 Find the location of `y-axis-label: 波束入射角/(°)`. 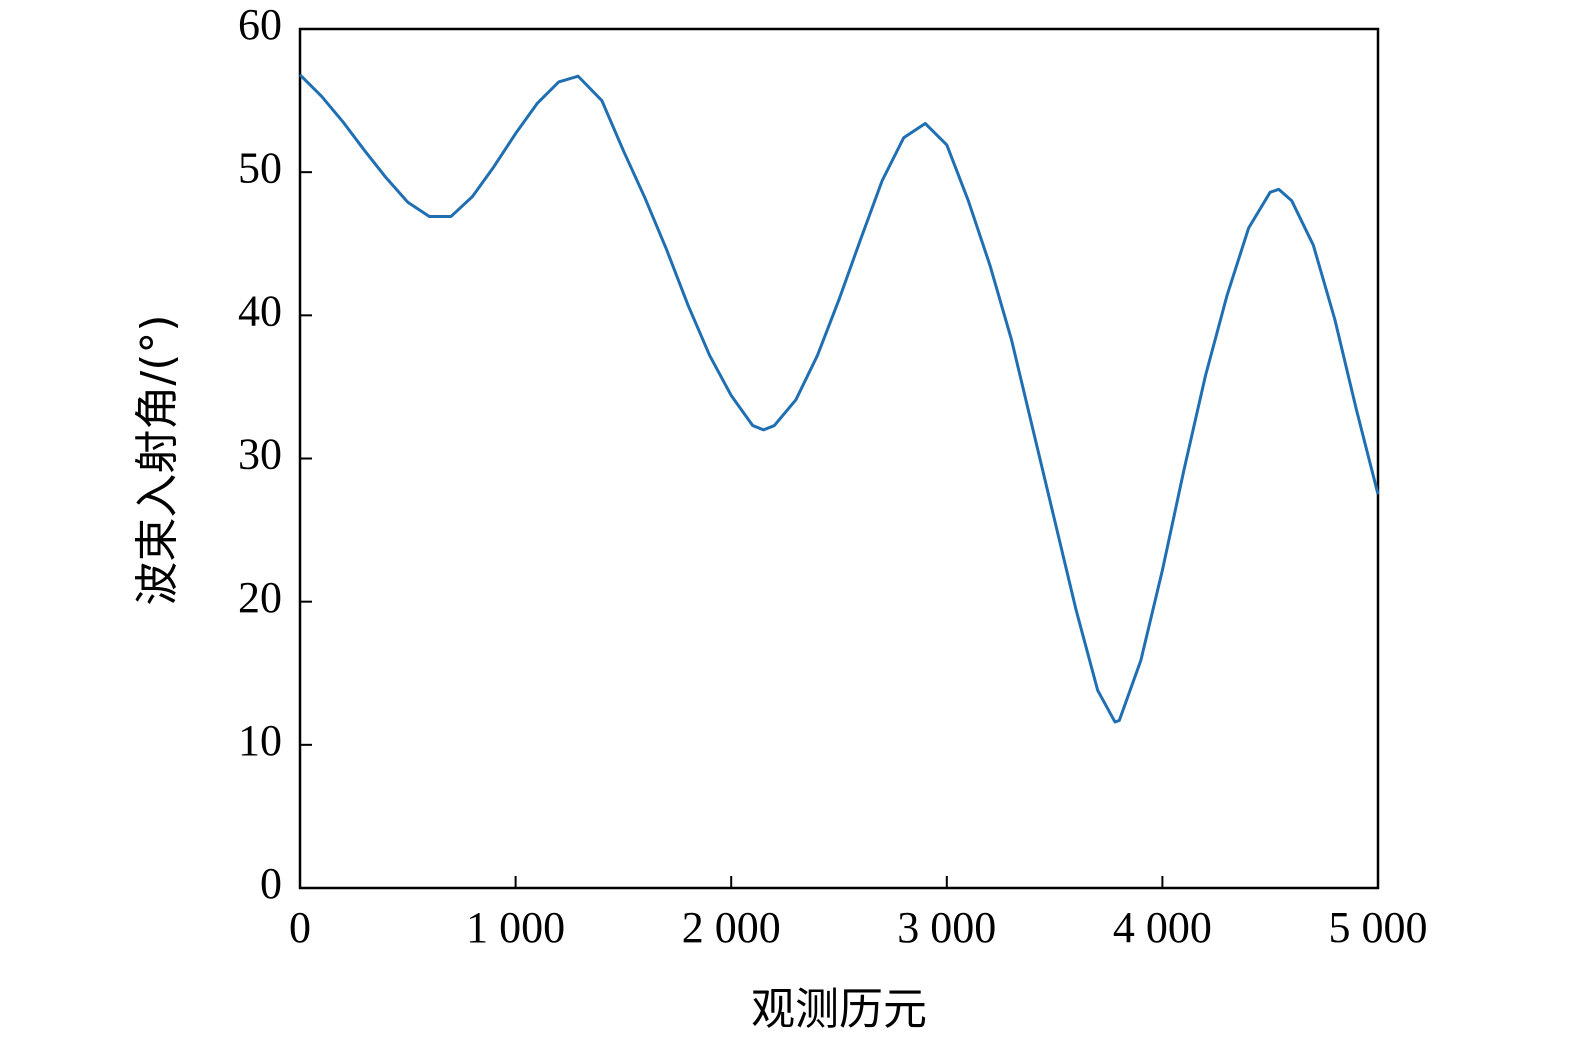

y-axis-label: 波束入射角/(°) is located at coordinates (157, 459).